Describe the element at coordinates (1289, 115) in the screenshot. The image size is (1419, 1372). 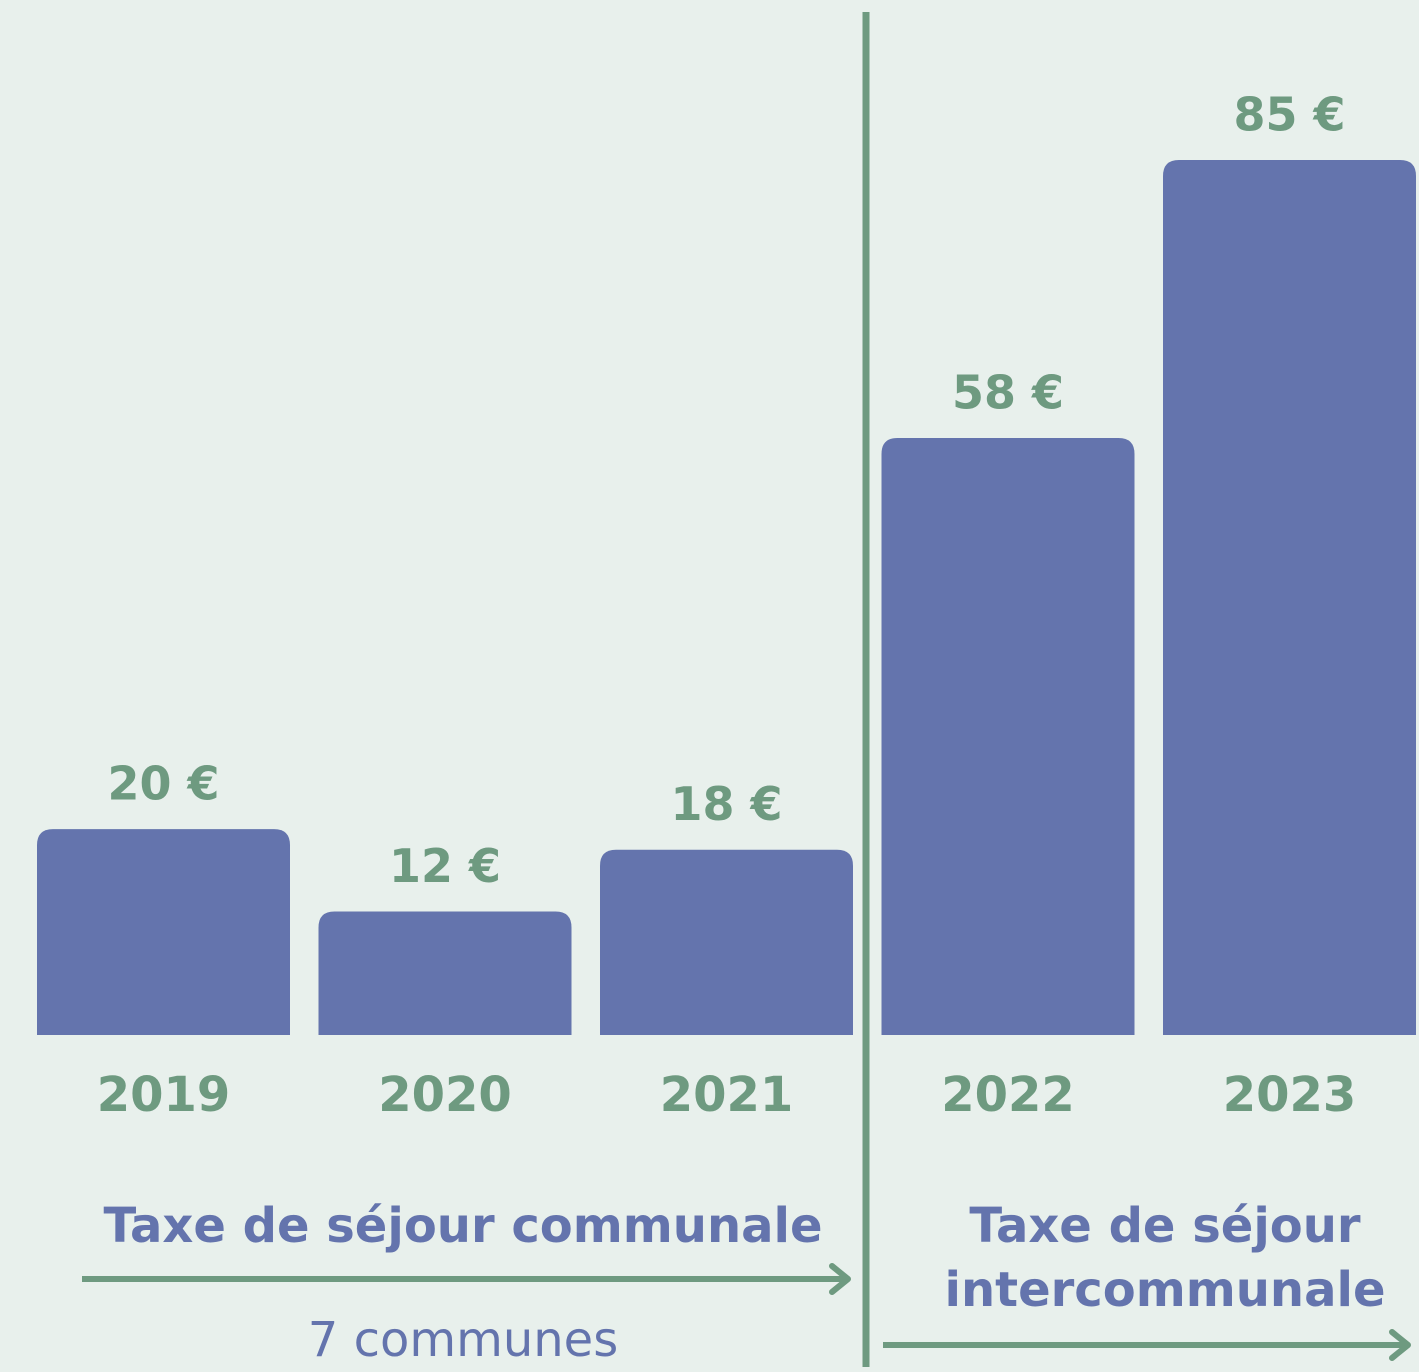
I see `value-label: 85 €` at that location.